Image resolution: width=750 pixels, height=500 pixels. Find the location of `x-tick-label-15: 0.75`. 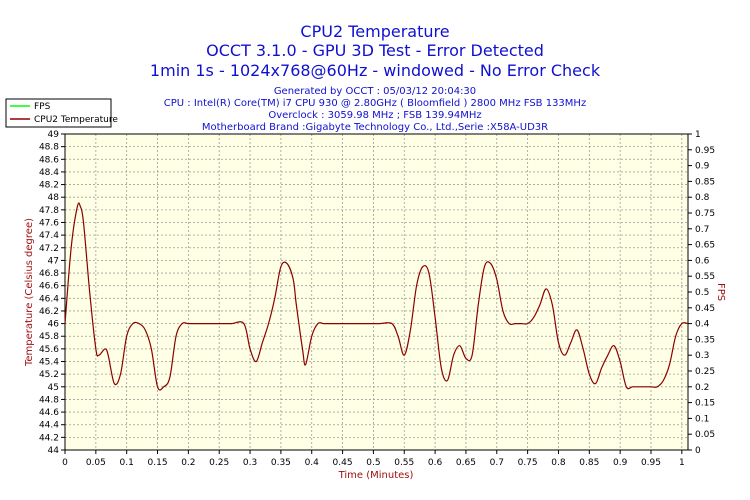

x-tick-label-15: 0.75 is located at coordinates (528, 463).